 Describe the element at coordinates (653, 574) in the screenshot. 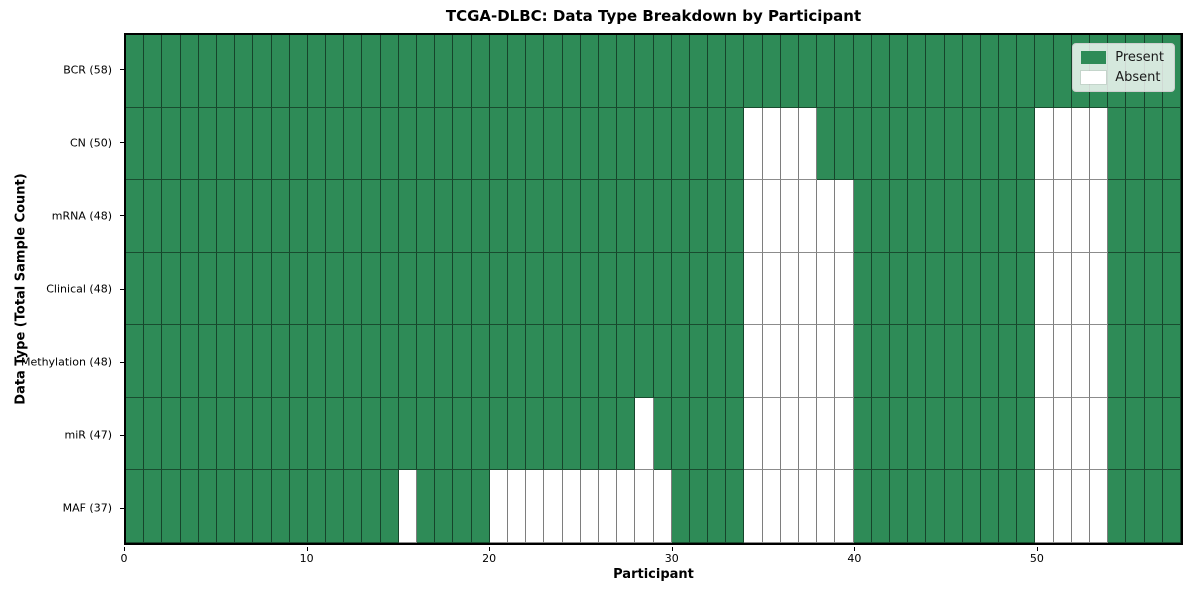

I see `x-axis-label: Participant` at that location.